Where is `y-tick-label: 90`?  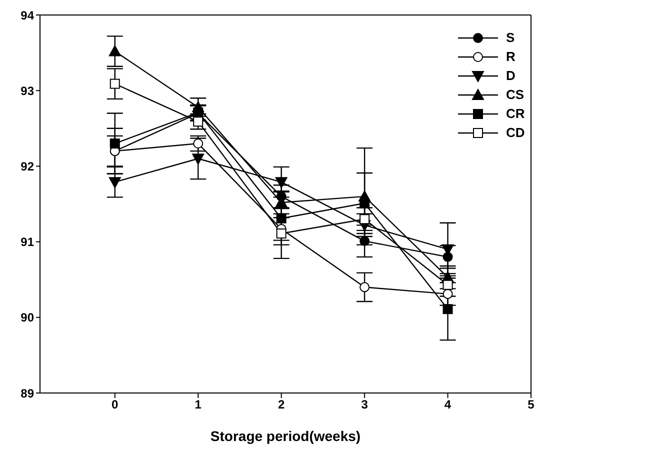
y-tick-label: 90 is located at coordinates (27, 317).